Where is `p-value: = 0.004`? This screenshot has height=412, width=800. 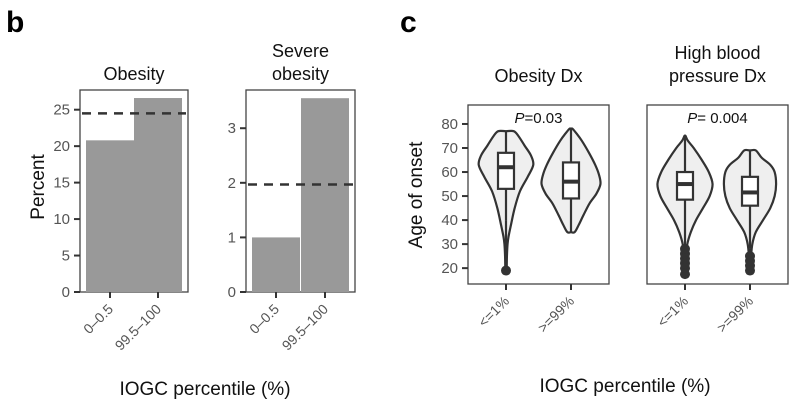
p-value: = 0.004 is located at coordinates (722, 118).